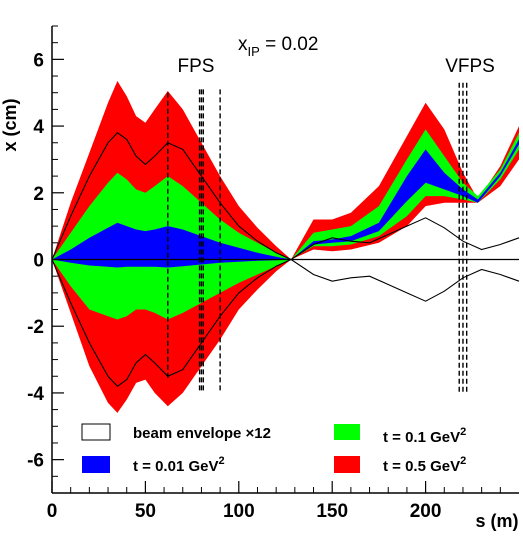 The width and height of the screenshot is (523, 536). What do you see at coordinates (347, 464) in the screenshot?
I see `legend-swatch-t05` at bounding box center [347, 464].